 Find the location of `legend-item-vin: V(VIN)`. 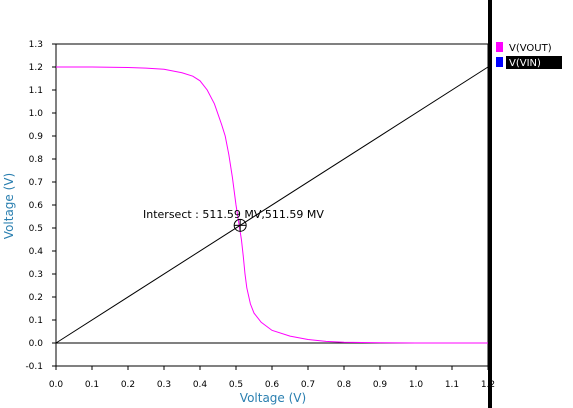

legend-item-vin: V(VIN) is located at coordinates (529, 62).